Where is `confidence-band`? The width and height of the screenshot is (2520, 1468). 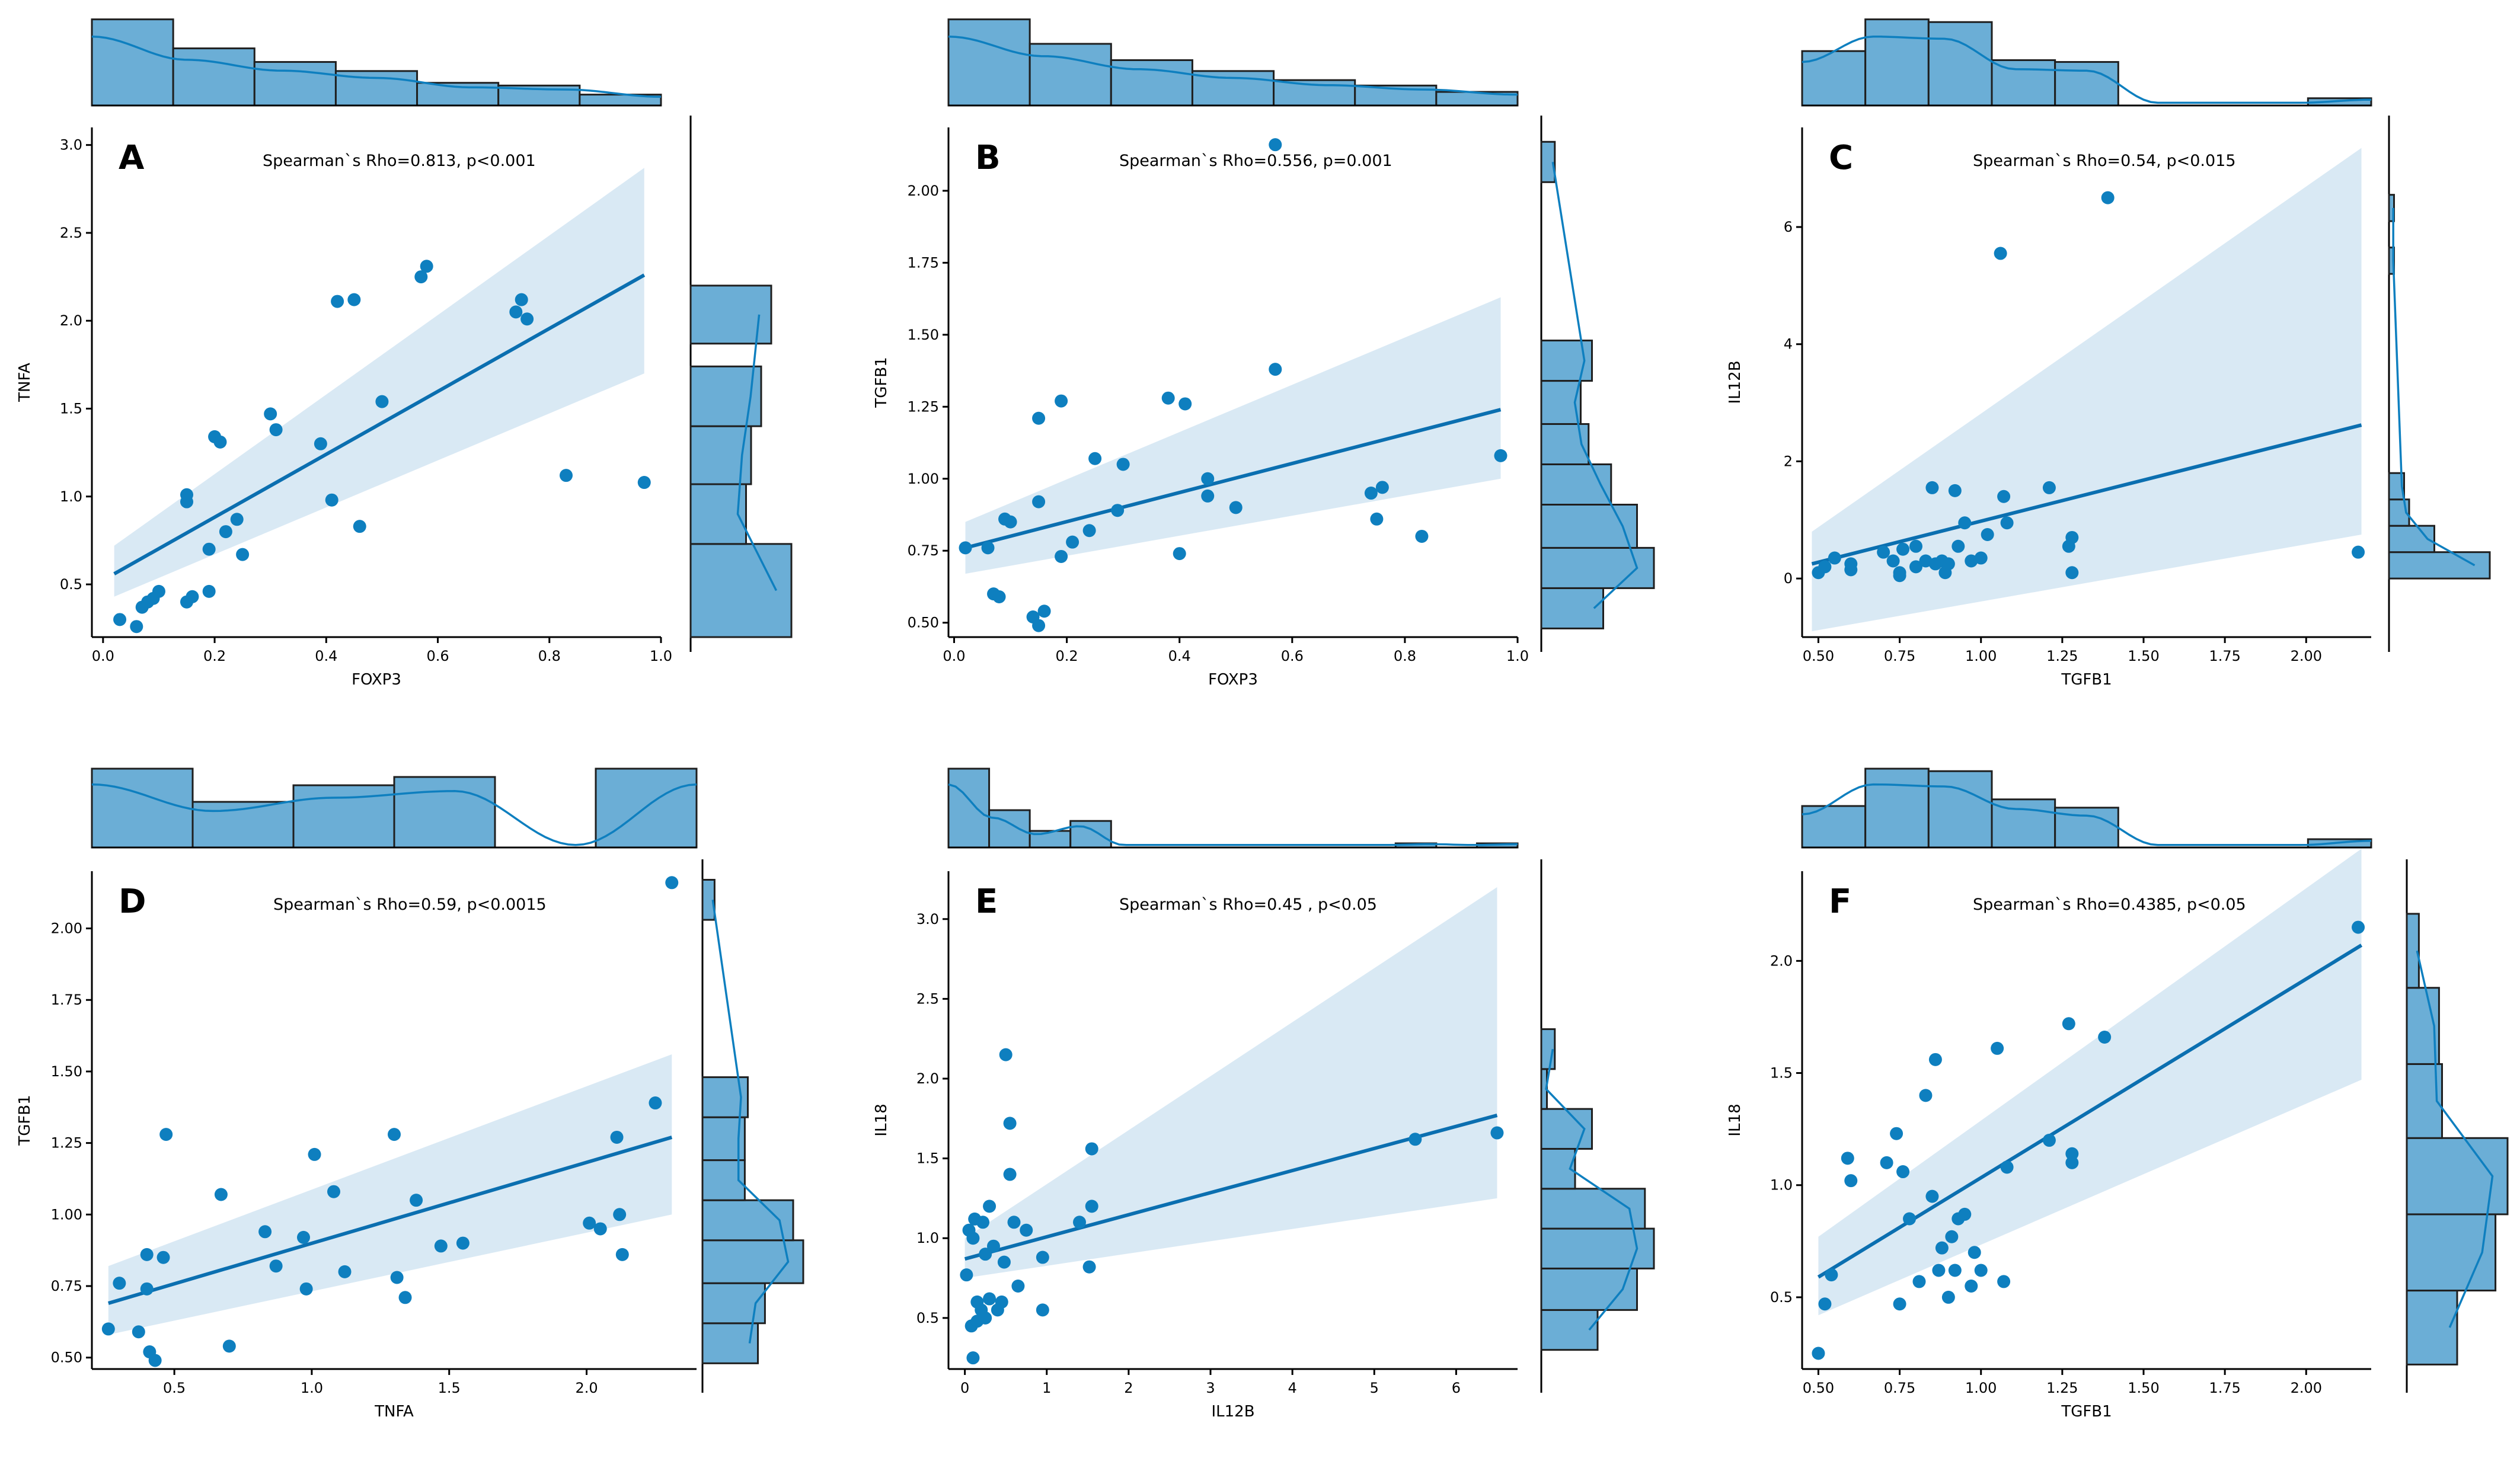
confidence-band is located at coordinates (1233, 436).